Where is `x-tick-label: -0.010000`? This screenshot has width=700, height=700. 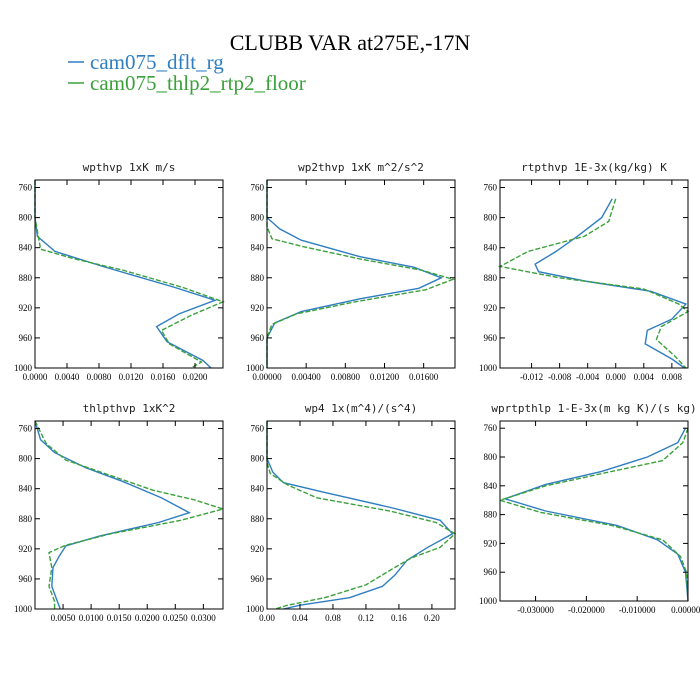
x-tick-label: -0.010000 is located at coordinates (637, 610).